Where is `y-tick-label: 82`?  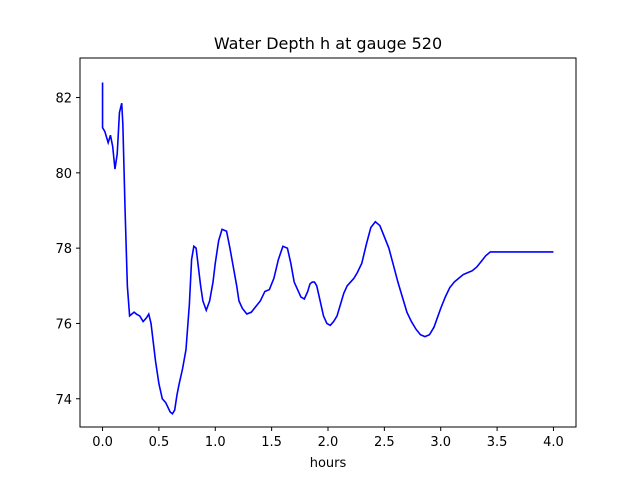
y-tick-label: 82 is located at coordinates (63, 99).